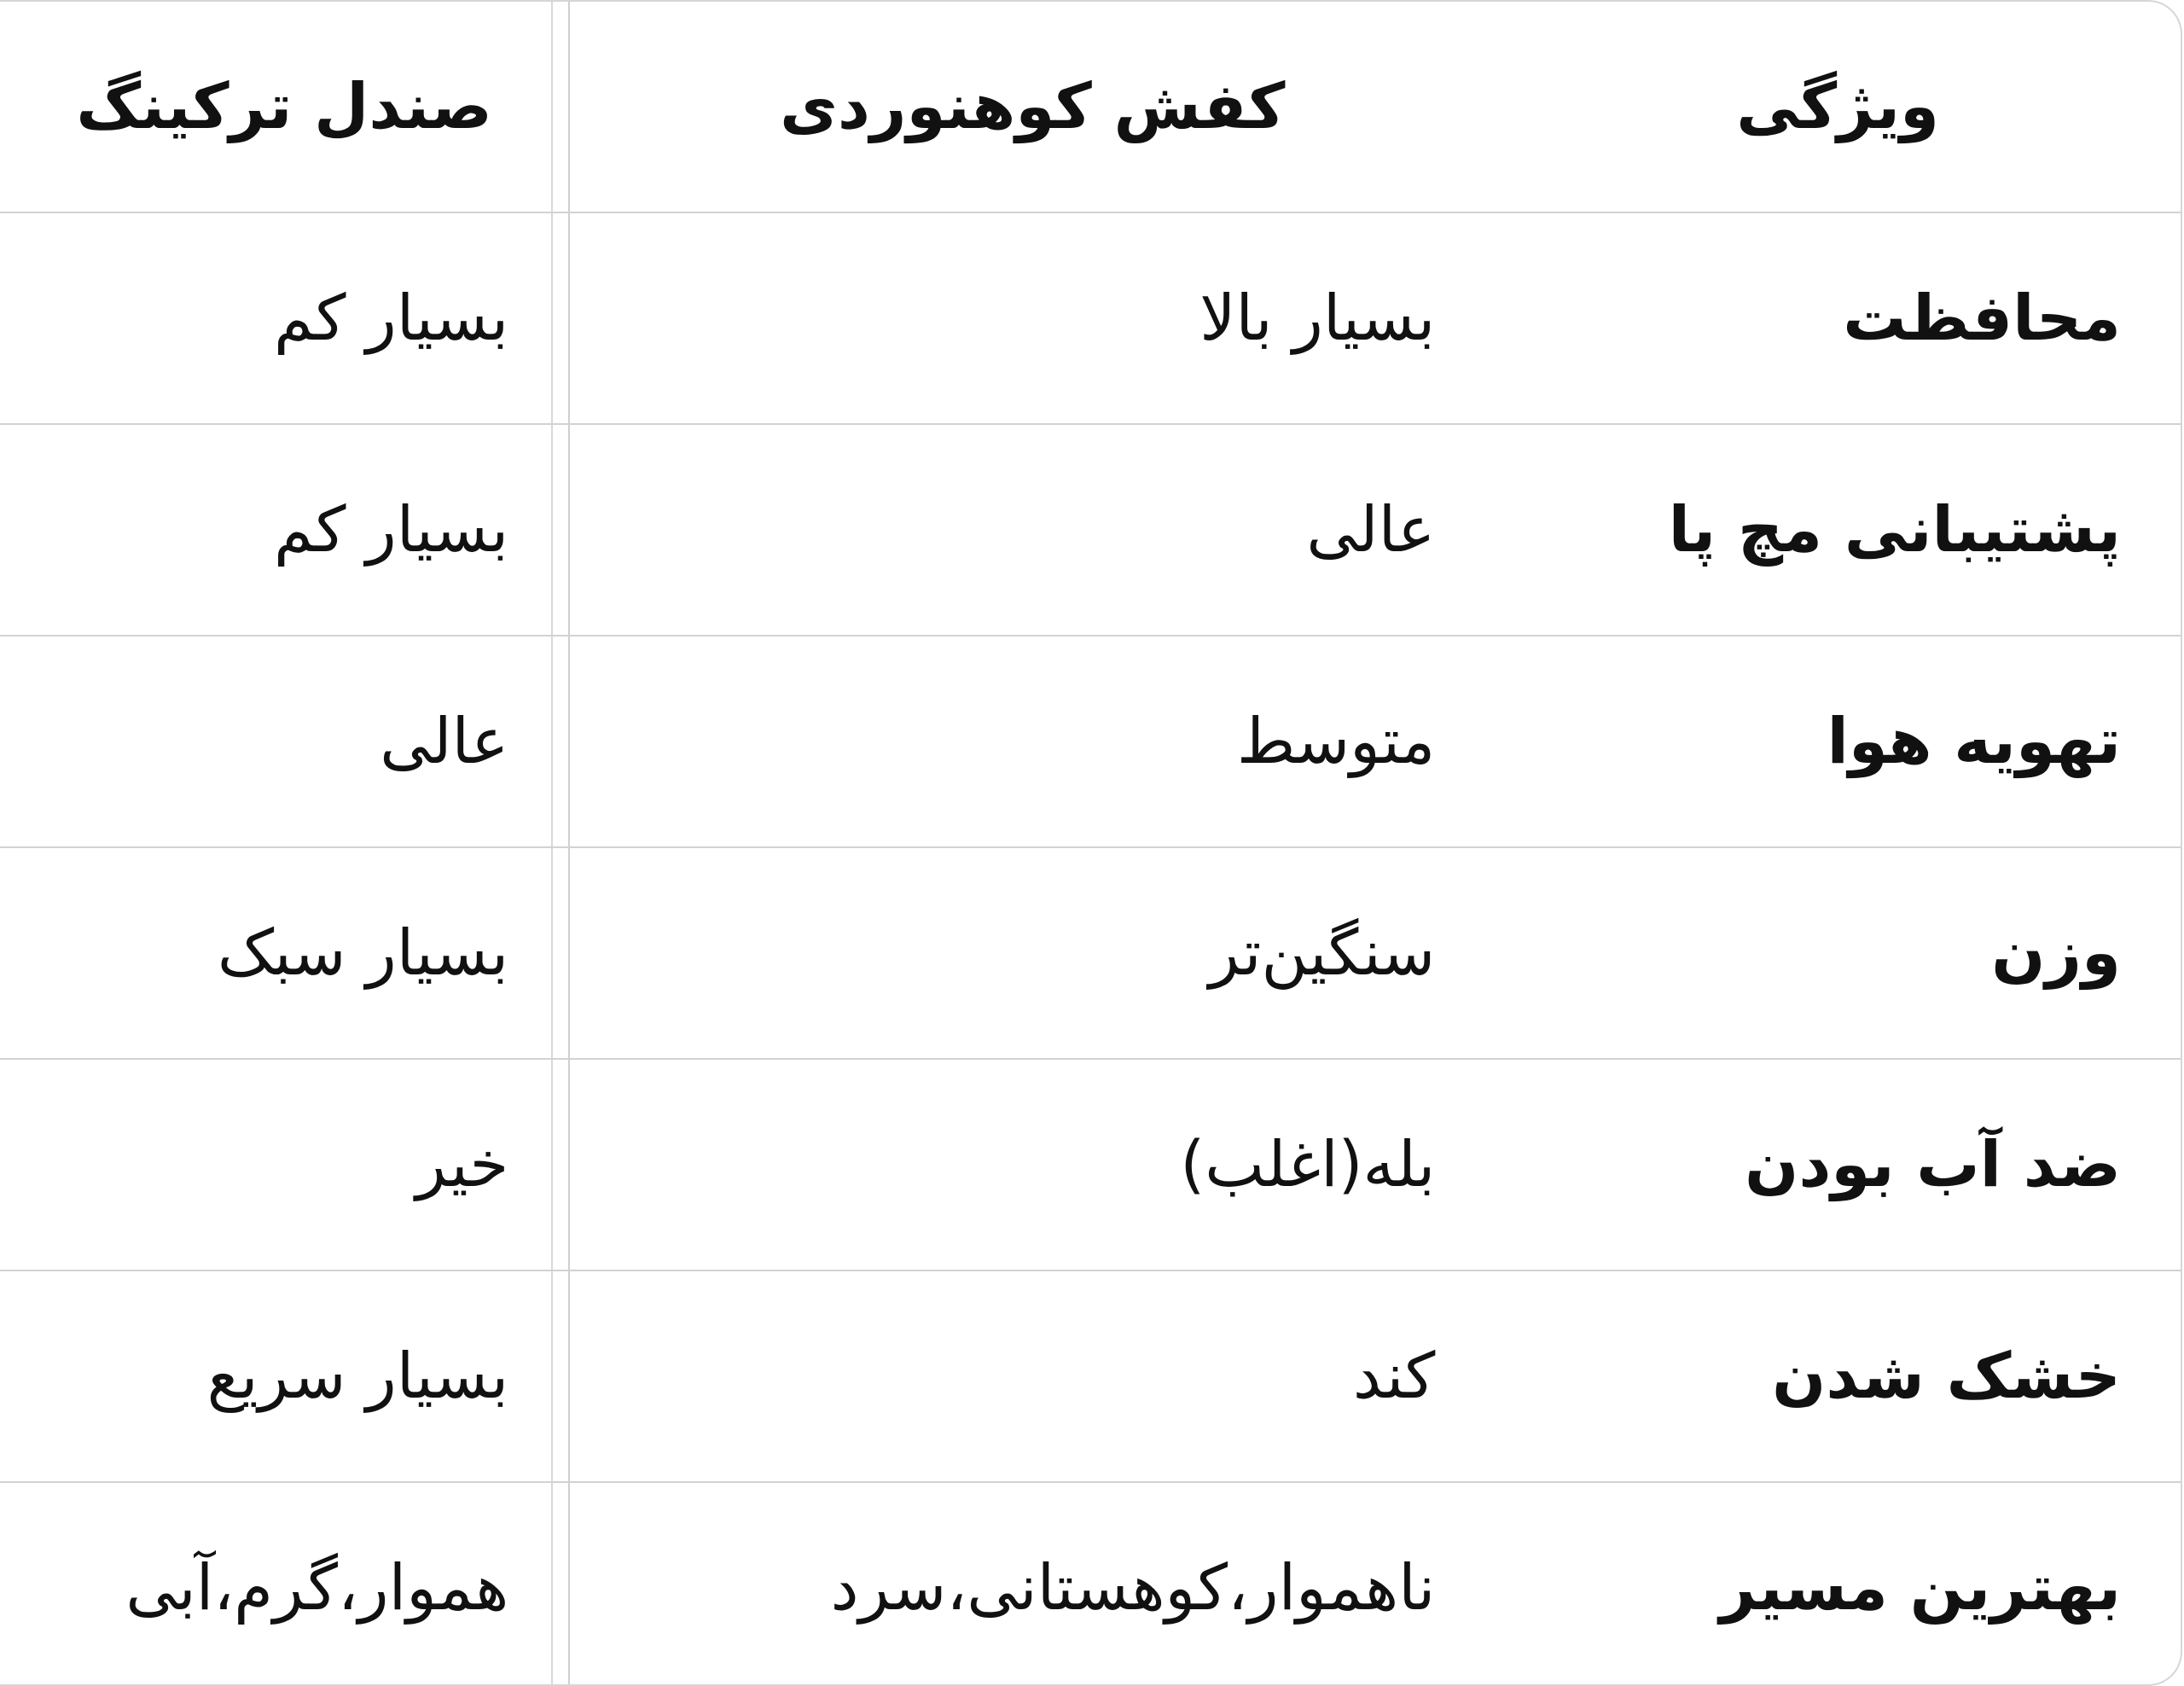 The height and width of the screenshot is (1686, 2184). I want to click on cell-feature: بهترین مسیر, so click(1920, 1588).